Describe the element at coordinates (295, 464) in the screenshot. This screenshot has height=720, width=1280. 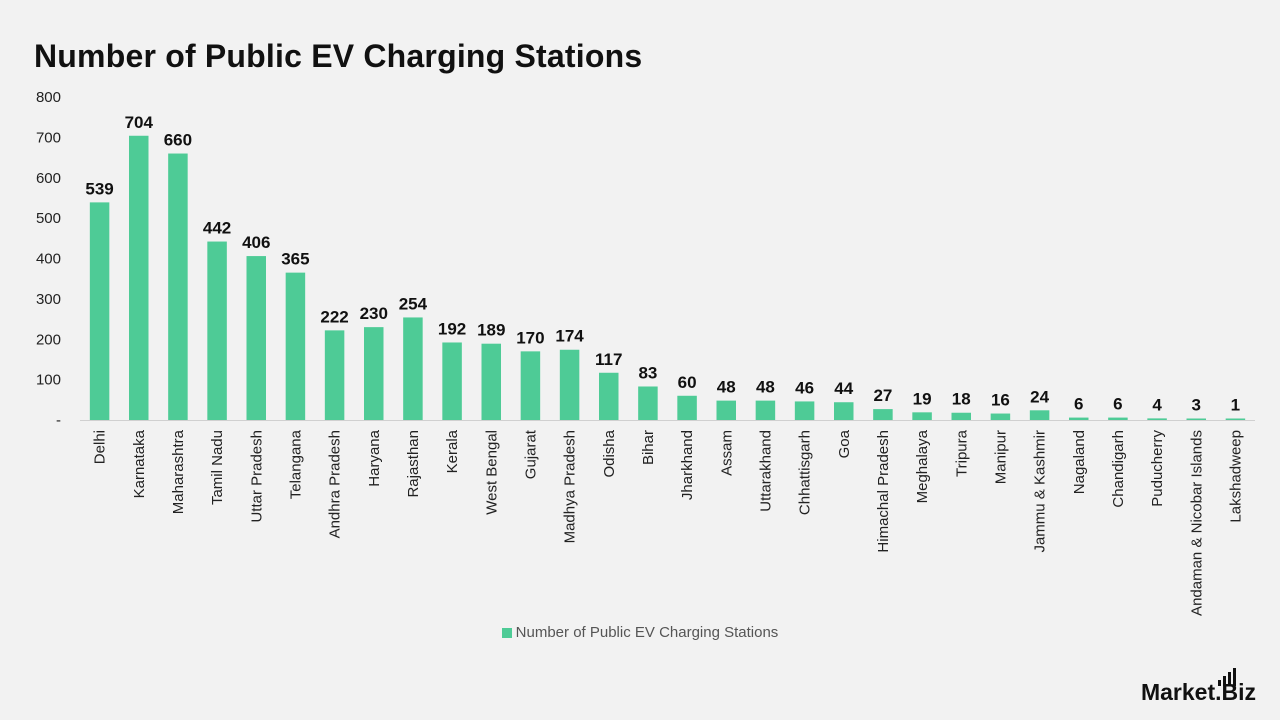
I see `x-tick-label: Telangana` at that location.